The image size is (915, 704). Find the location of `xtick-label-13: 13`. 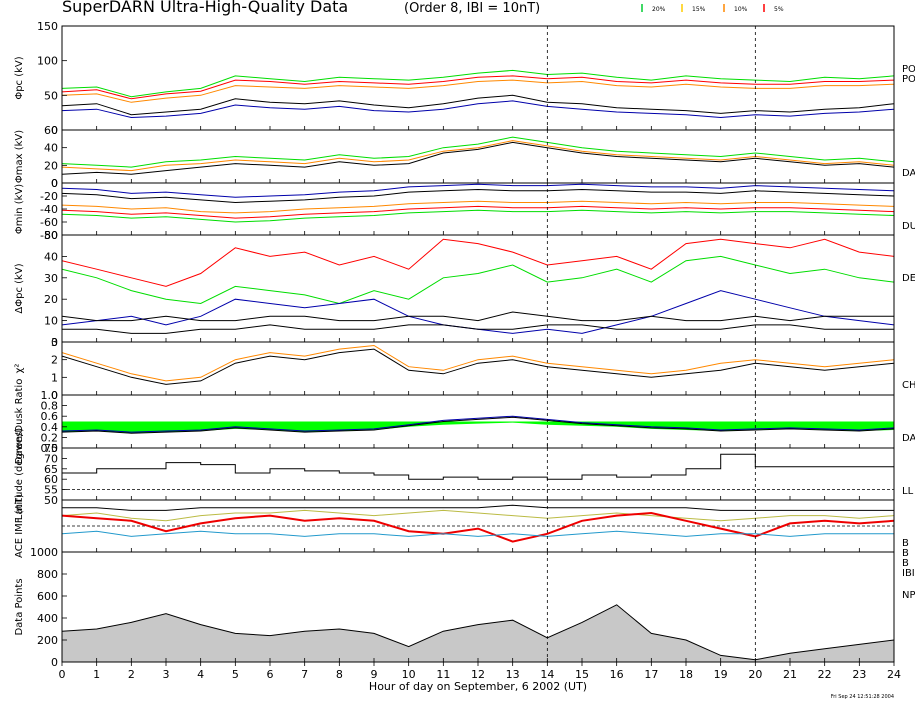

xtick-label-13: 13 is located at coordinates (513, 674).